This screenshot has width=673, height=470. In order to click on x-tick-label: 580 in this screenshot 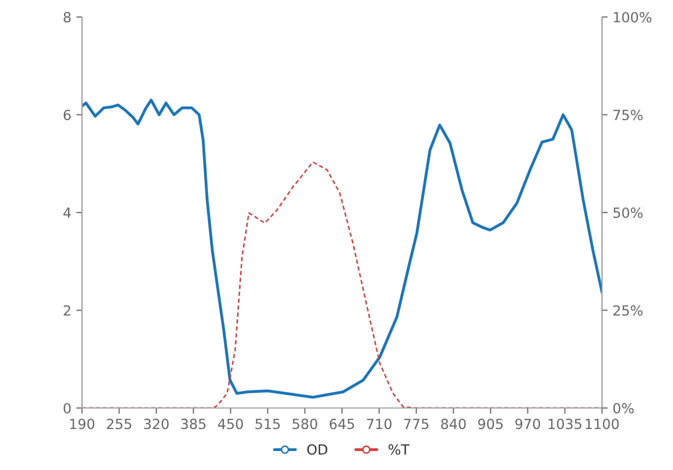, I will do `click(305, 424)`.